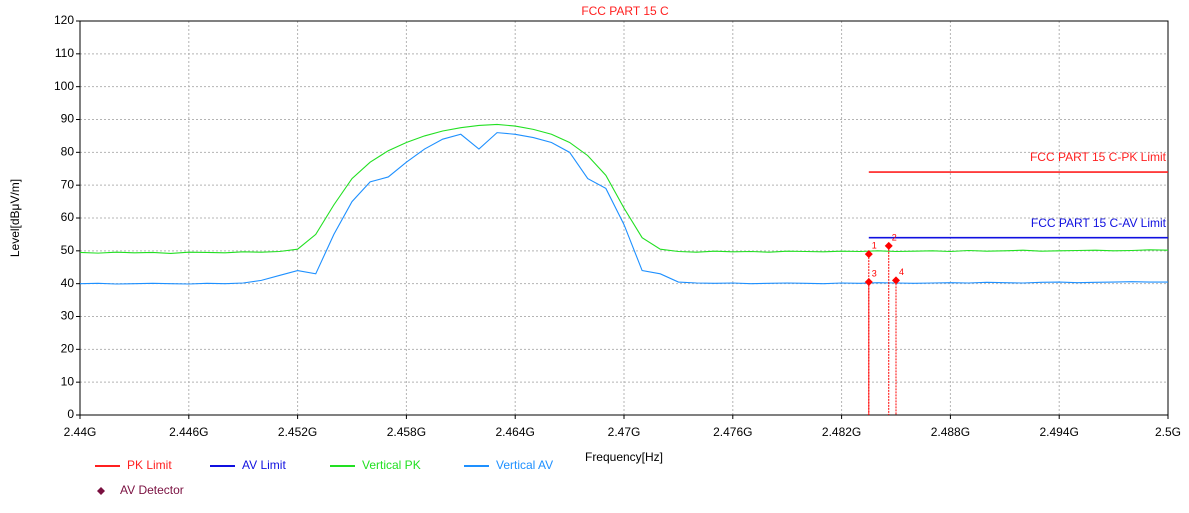 The height and width of the screenshot is (513, 1189). I want to click on y-tick-label: 60, so click(68, 217).